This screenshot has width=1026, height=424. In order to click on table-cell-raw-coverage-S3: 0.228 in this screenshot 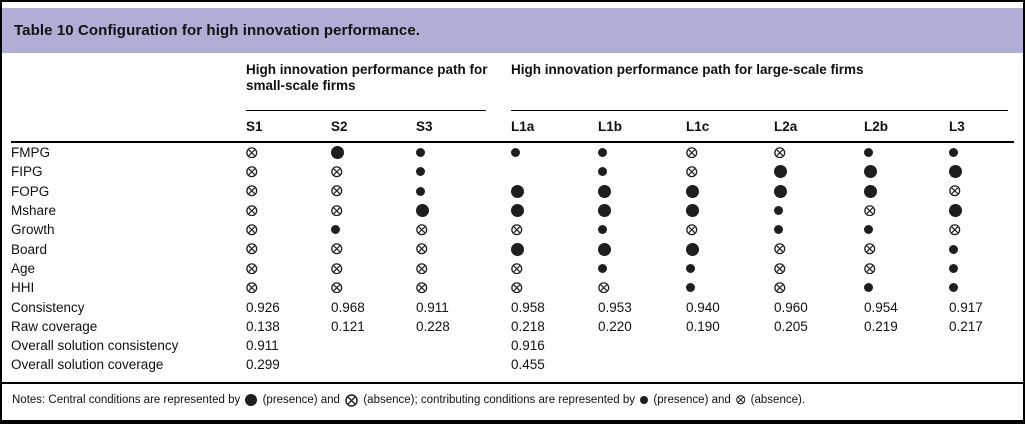, I will do `click(433, 326)`.